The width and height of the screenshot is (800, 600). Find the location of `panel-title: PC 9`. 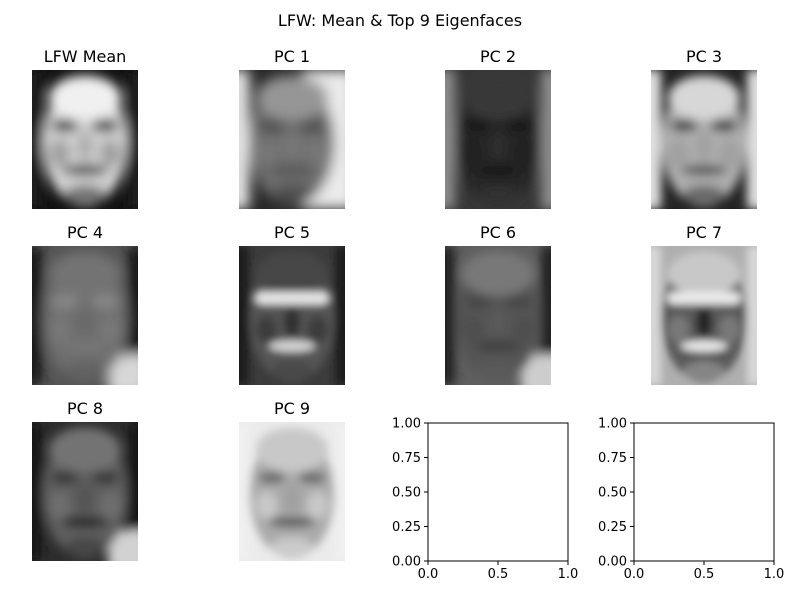

panel-title: PC 9 is located at coordinates (292, 408).